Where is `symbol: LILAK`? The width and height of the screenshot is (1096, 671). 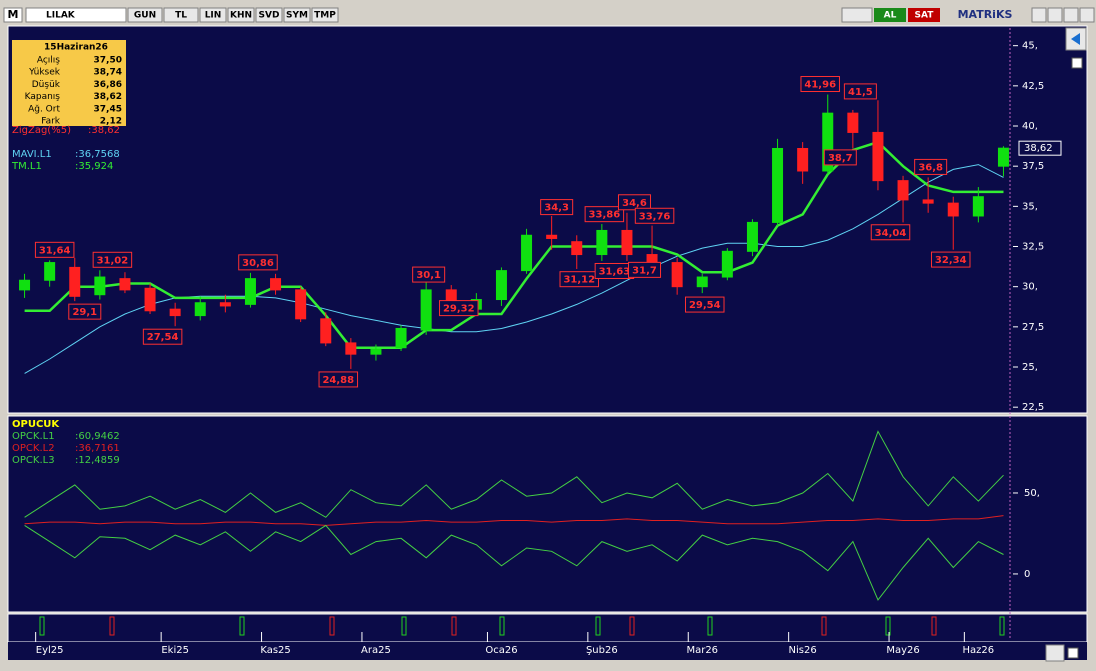
symbol: LILAK is located at coordinates (61, 16).